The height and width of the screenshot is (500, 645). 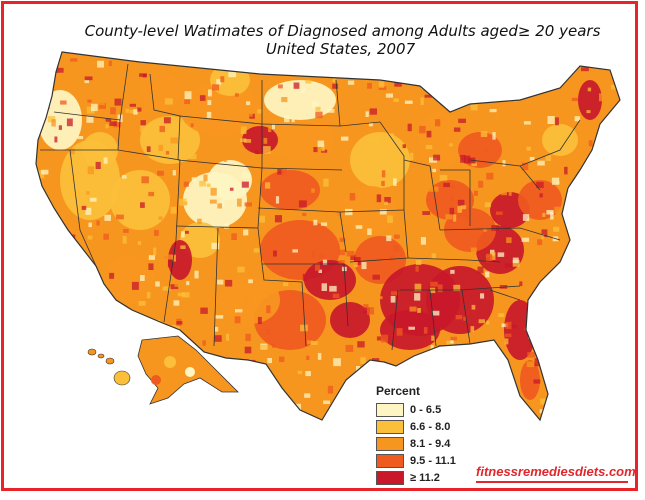 What do you see at coordinates (390, 443) in the screenshot?
I see `legend-swatch` at bounding box center [390, 443].